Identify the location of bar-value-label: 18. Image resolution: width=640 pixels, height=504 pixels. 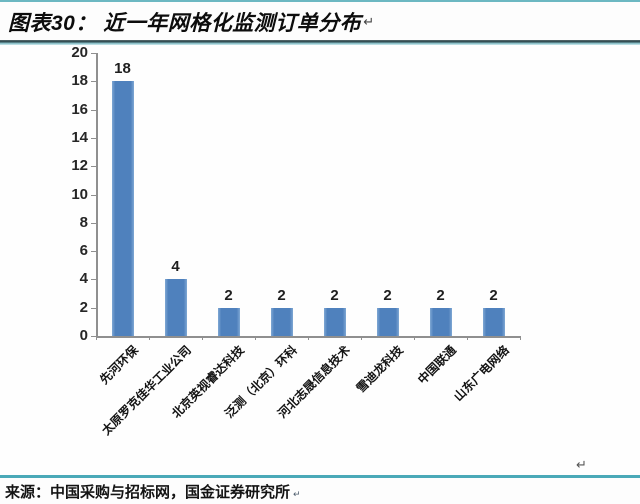
(122, 69).